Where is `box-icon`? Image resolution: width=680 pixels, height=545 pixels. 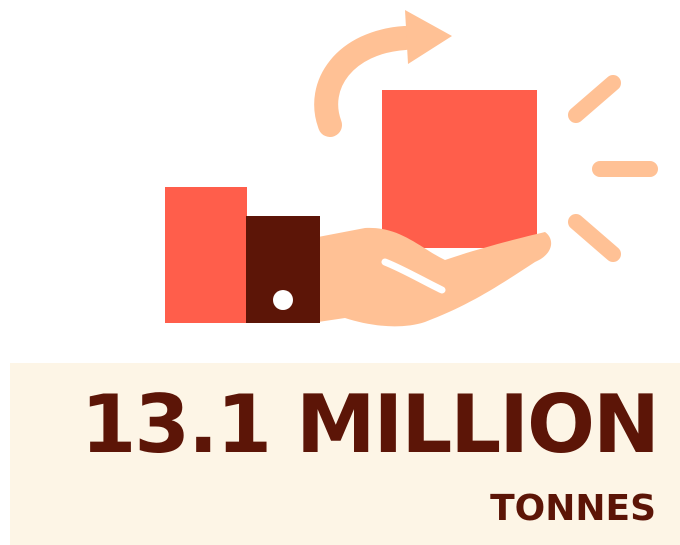 box-icon is located at coordinates (459, 169).